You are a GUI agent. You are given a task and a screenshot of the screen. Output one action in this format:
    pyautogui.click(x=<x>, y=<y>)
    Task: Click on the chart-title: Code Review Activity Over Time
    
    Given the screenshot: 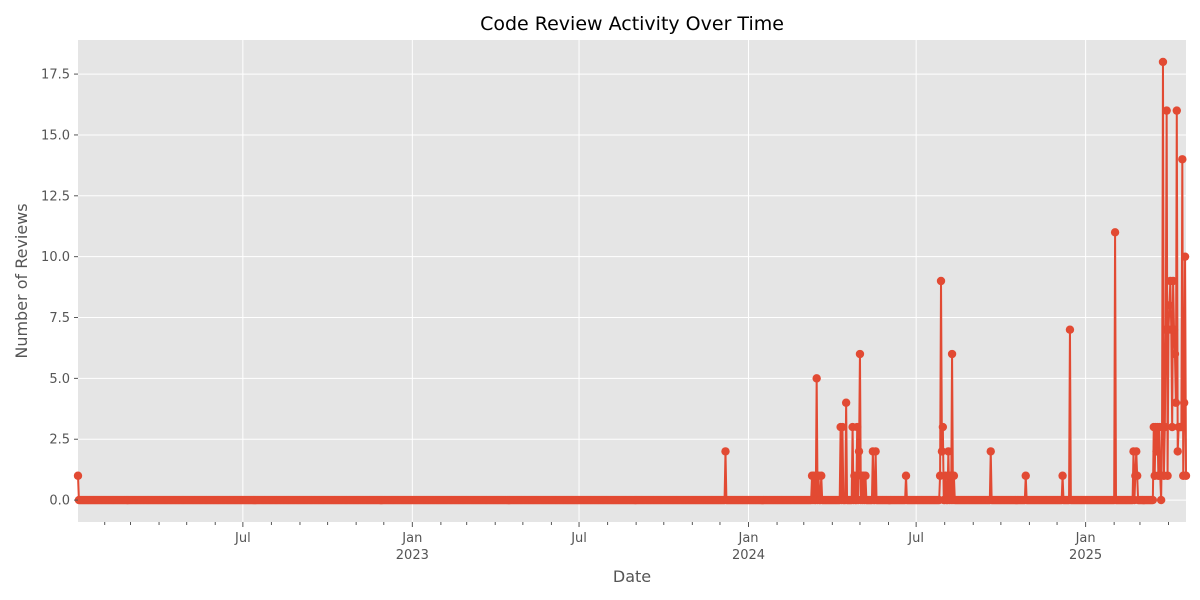 What is the action you would take?
    pyautogui.click(x=632, y=24)
    